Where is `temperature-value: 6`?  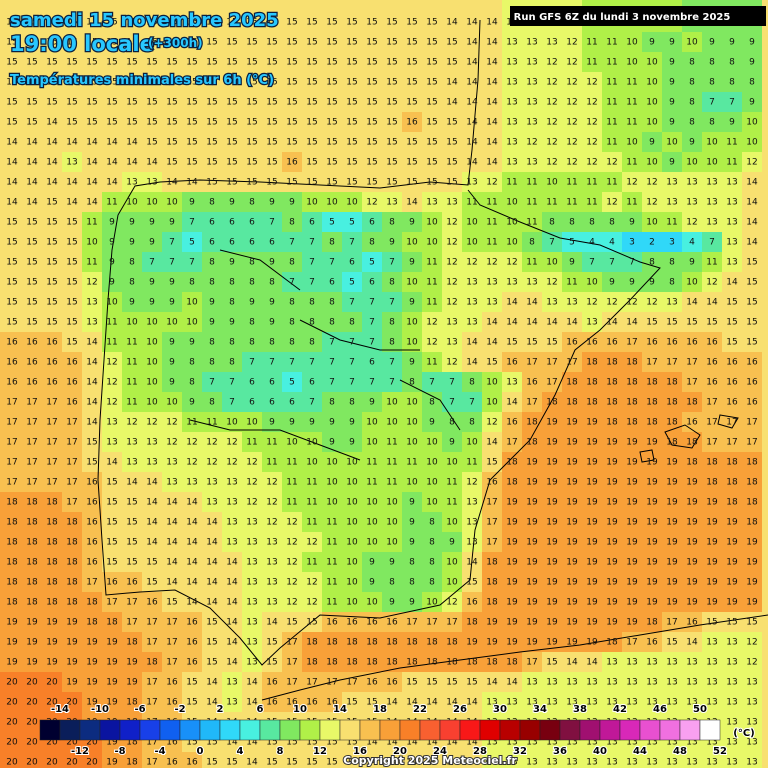
temperature-value: 6 is located at coordinates (252, 243).